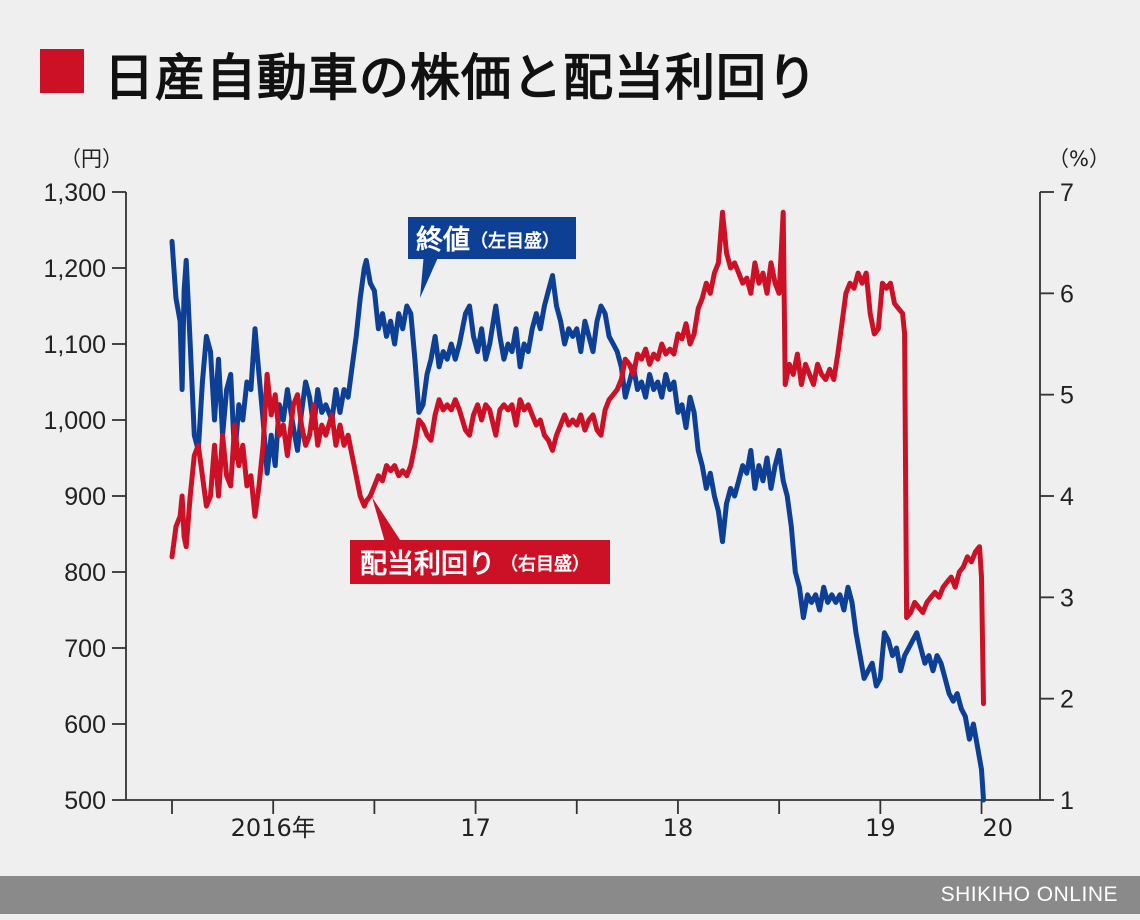 This screenshot has height=920, width=1140. I want to click on left-tick-label: 600, so click(85, 725).